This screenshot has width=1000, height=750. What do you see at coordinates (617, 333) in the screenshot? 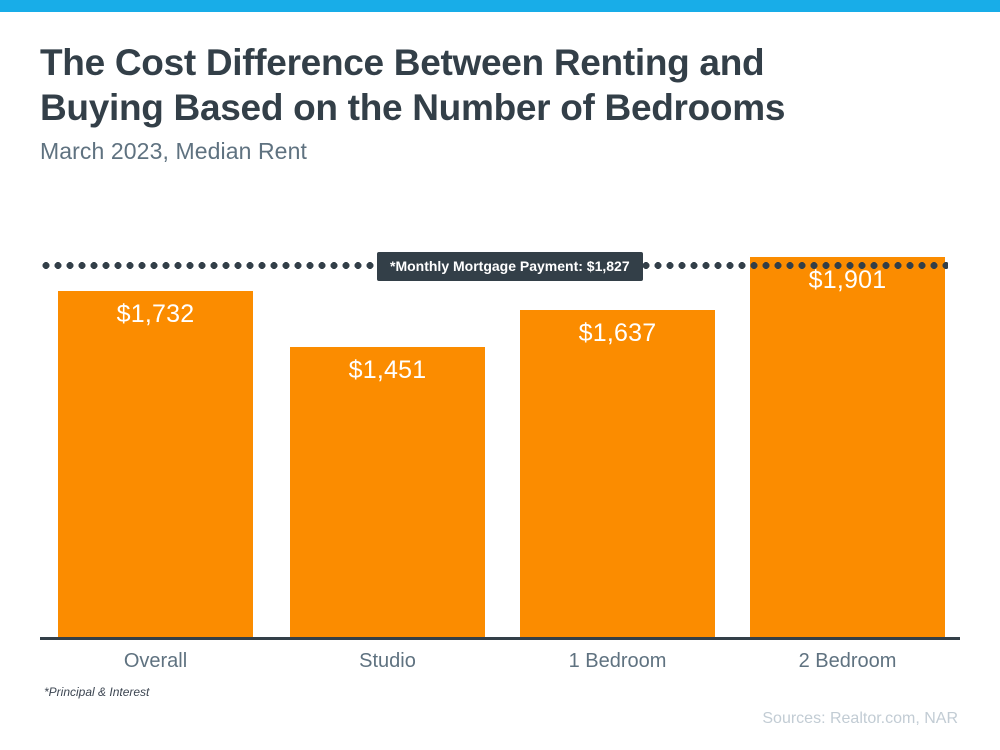
I see `bar-value-label: $1,637` at bounding box center [617, 333].